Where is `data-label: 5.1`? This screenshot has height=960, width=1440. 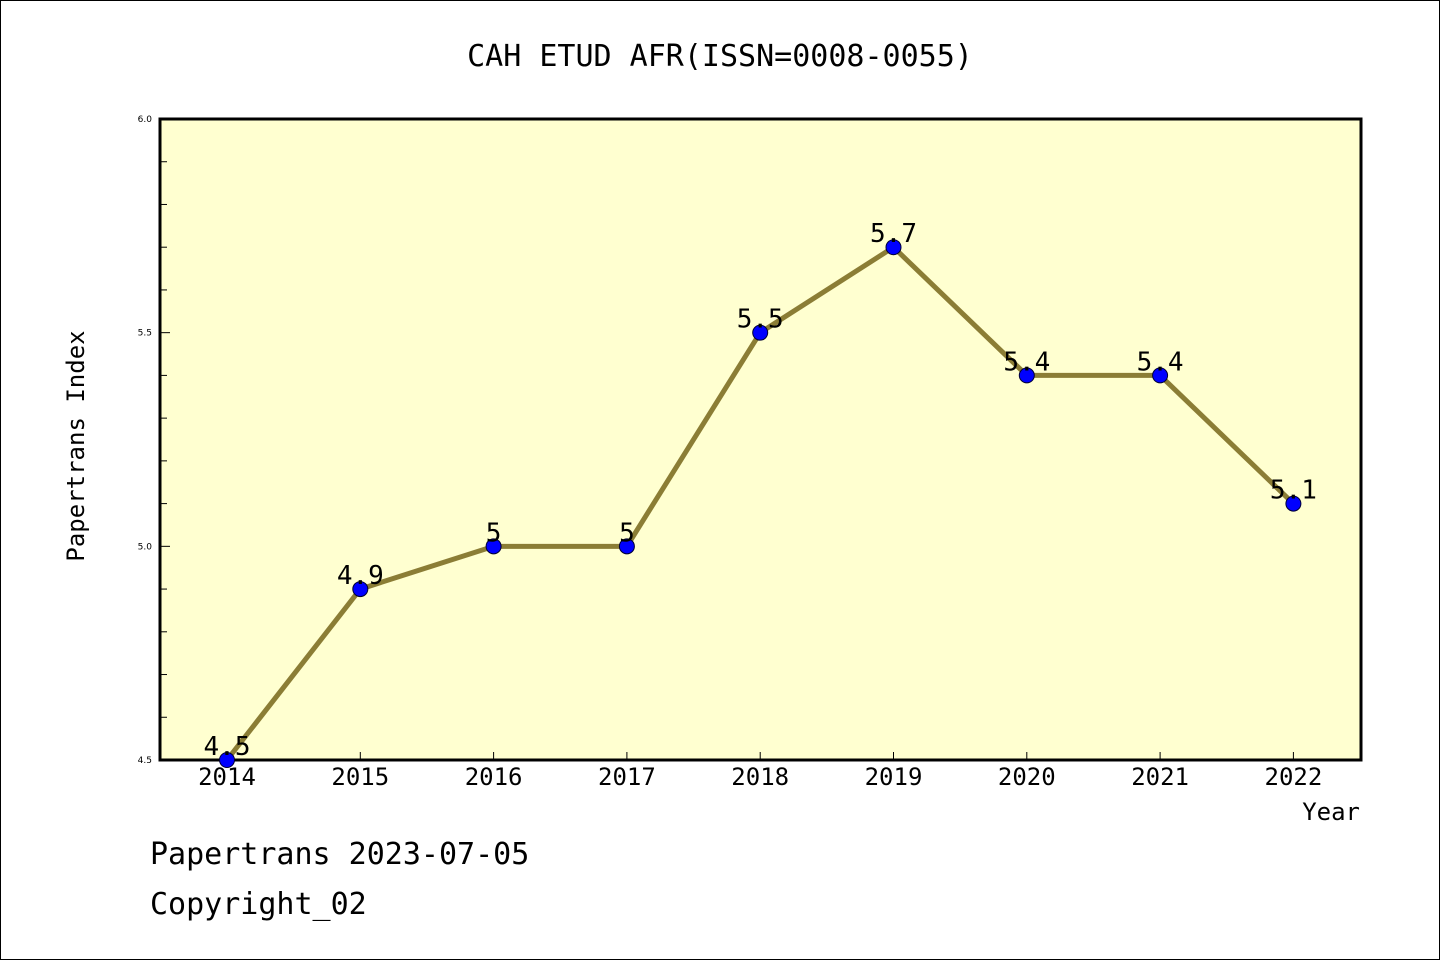
data-label: 5.1 is located at coordinates (1293, 491).